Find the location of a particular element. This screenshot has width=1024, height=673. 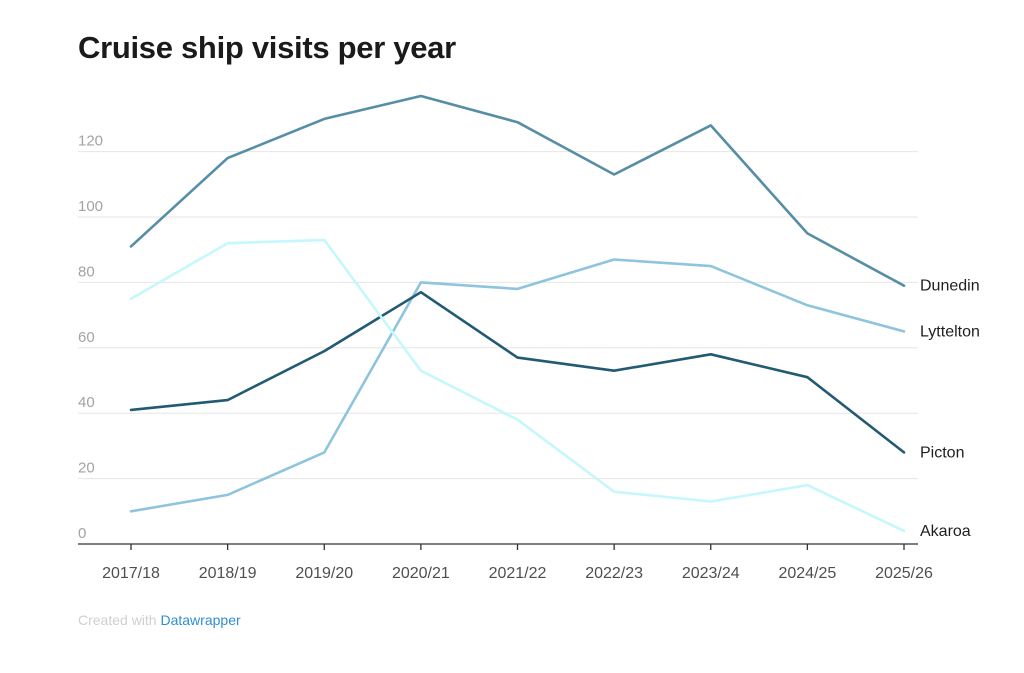

series-label-dunedin: Dunedin is located at coordinates (950, 286).